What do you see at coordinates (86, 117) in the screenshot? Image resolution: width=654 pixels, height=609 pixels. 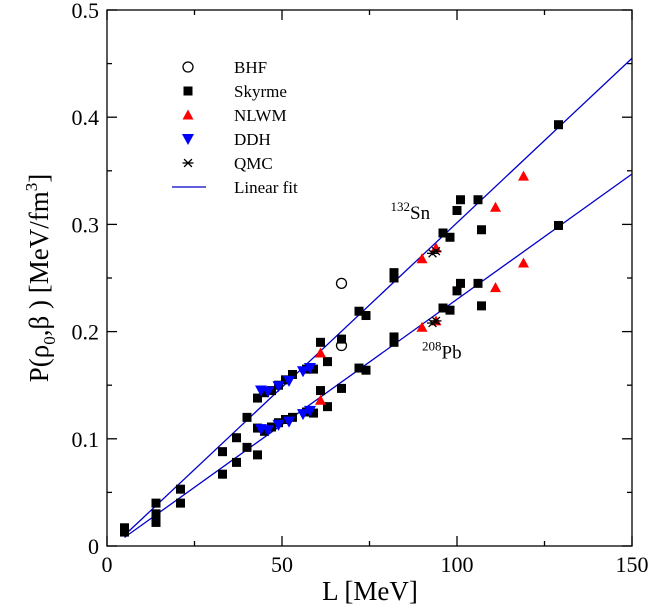 I see `y-tick-label-4: 0.4` at bounding box center [86, 117].